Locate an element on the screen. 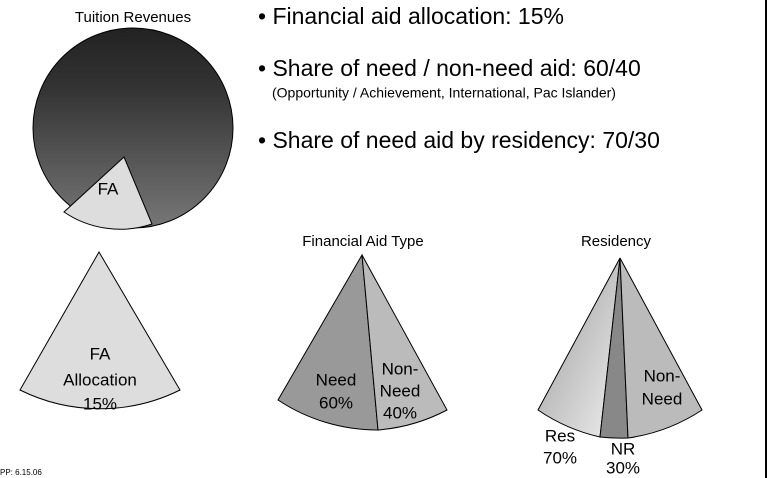 The image size is (778, 478). need-label: 60% is located at coordinates (336, 402).